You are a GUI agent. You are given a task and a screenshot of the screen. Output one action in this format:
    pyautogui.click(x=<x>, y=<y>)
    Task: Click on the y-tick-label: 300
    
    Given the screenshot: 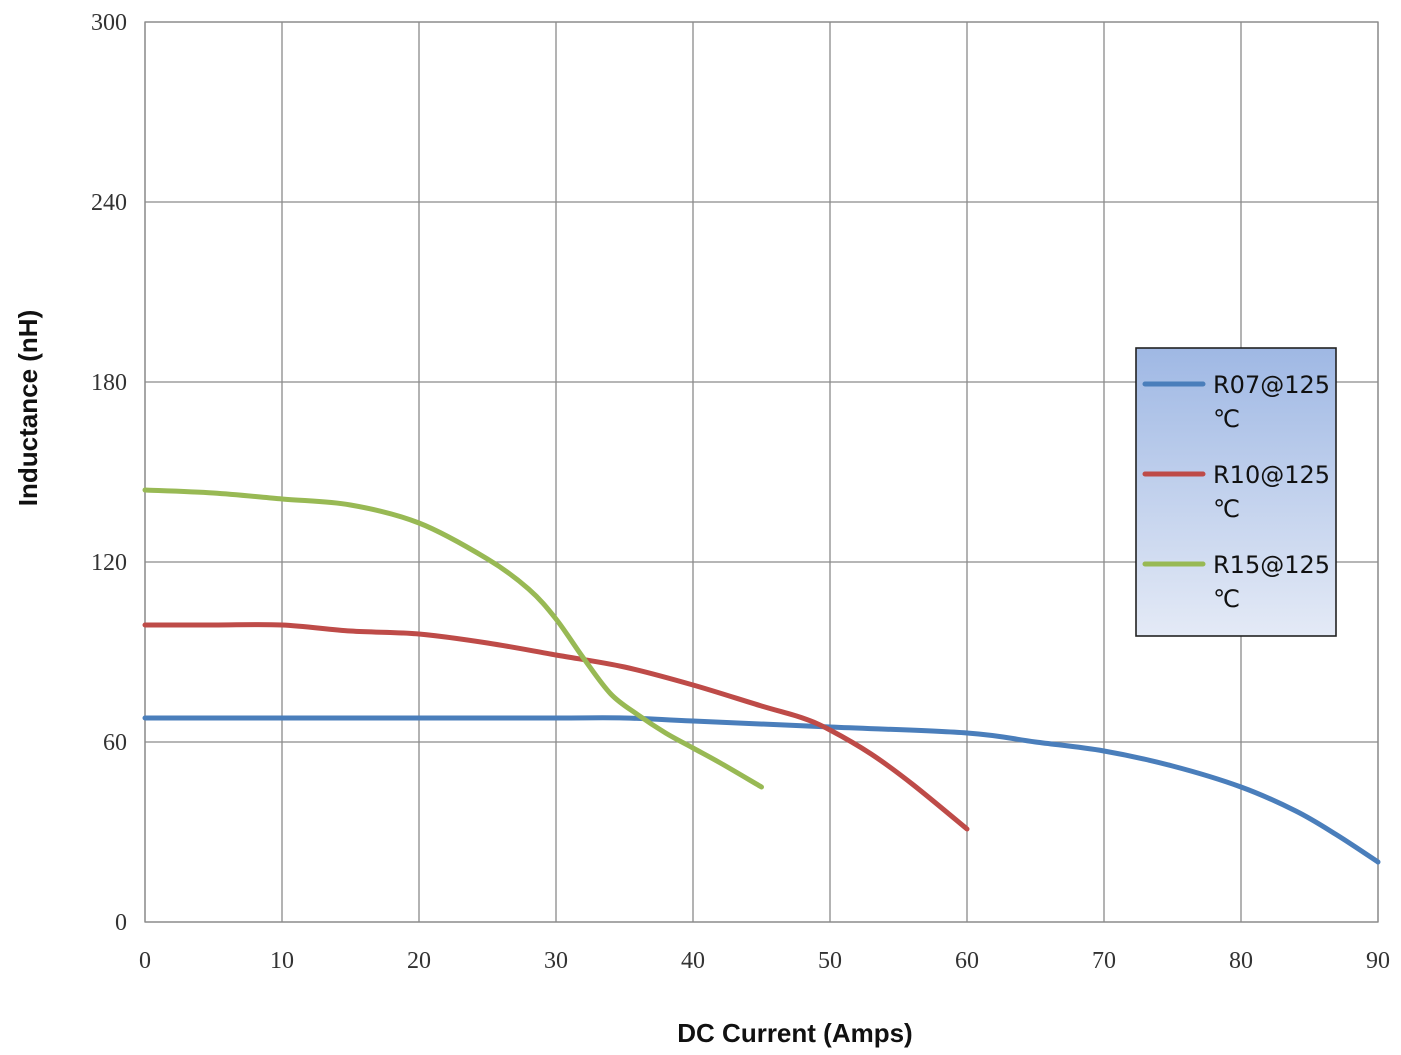 What is the action you would take?
    pyautogui.click(x=109, y=23)
    